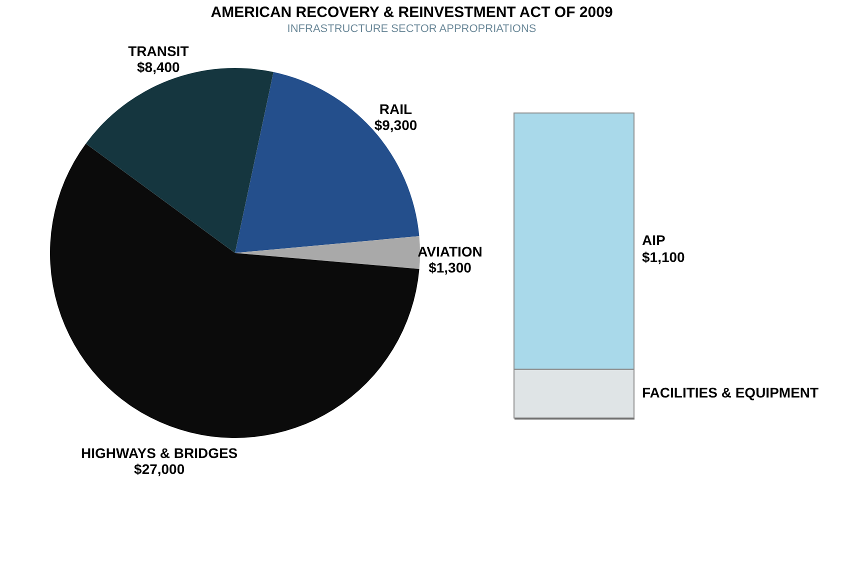  What do you see at coordinates (450, 252) in the screenshot?
I see `slice-label: AVIATION` at bounding box center [450, 252].